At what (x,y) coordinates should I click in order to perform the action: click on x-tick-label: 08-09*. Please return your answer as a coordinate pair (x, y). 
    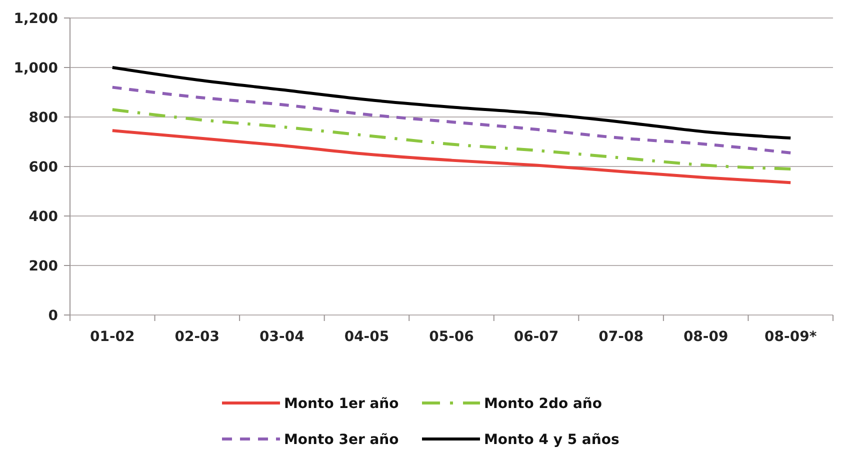
    Looking at the image, I should click on (791, 337).